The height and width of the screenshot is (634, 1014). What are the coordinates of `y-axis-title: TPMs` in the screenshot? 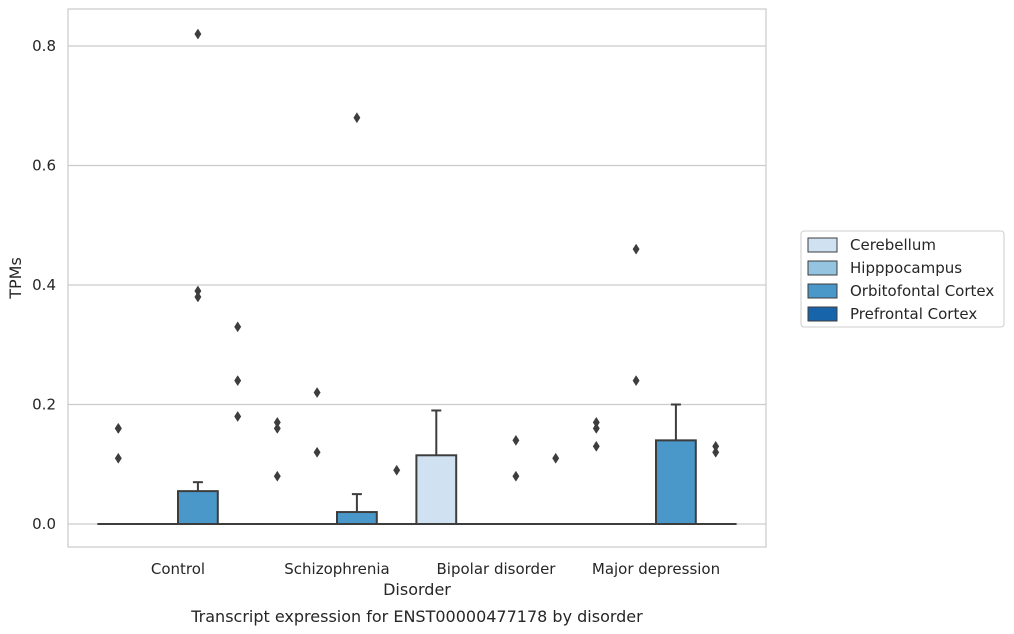 It's located at (15, 278).